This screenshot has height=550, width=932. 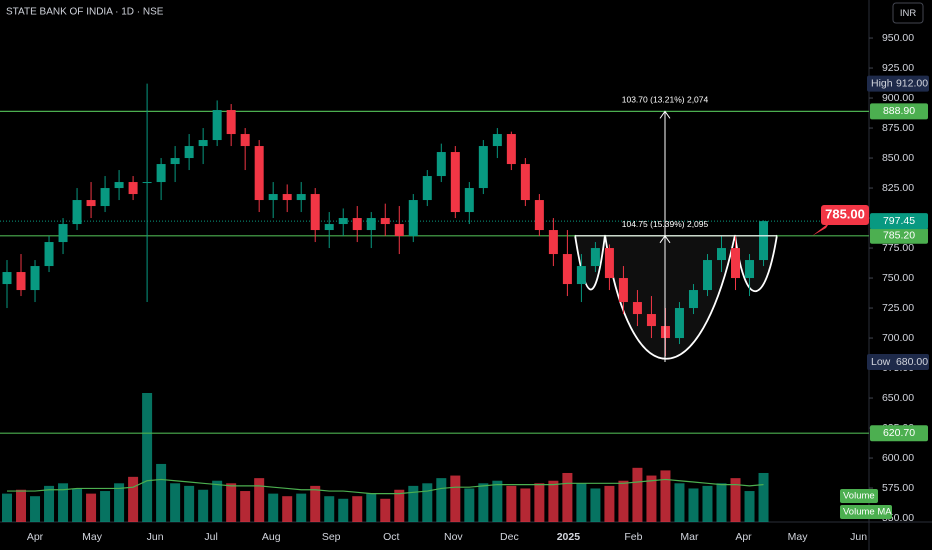 What do you see at coordinates (453, 537) in the screenshot?
I see `x-tick-label: Nov` at bounding box center [453, 537].